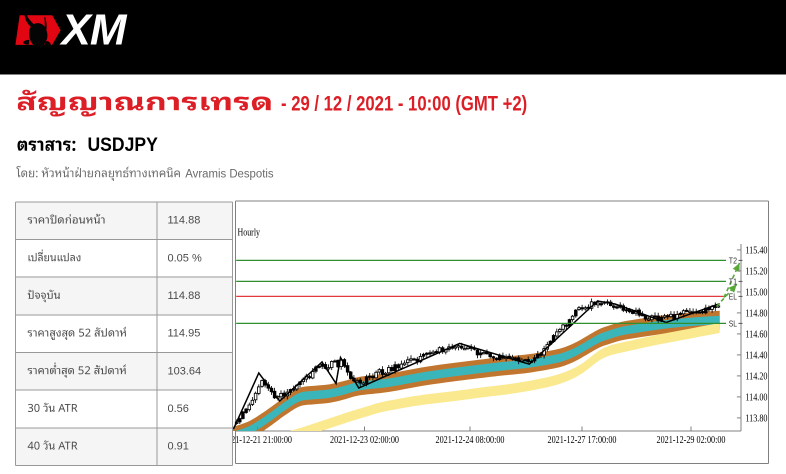  I want to click on svg-text: XM, so click(93, 30).